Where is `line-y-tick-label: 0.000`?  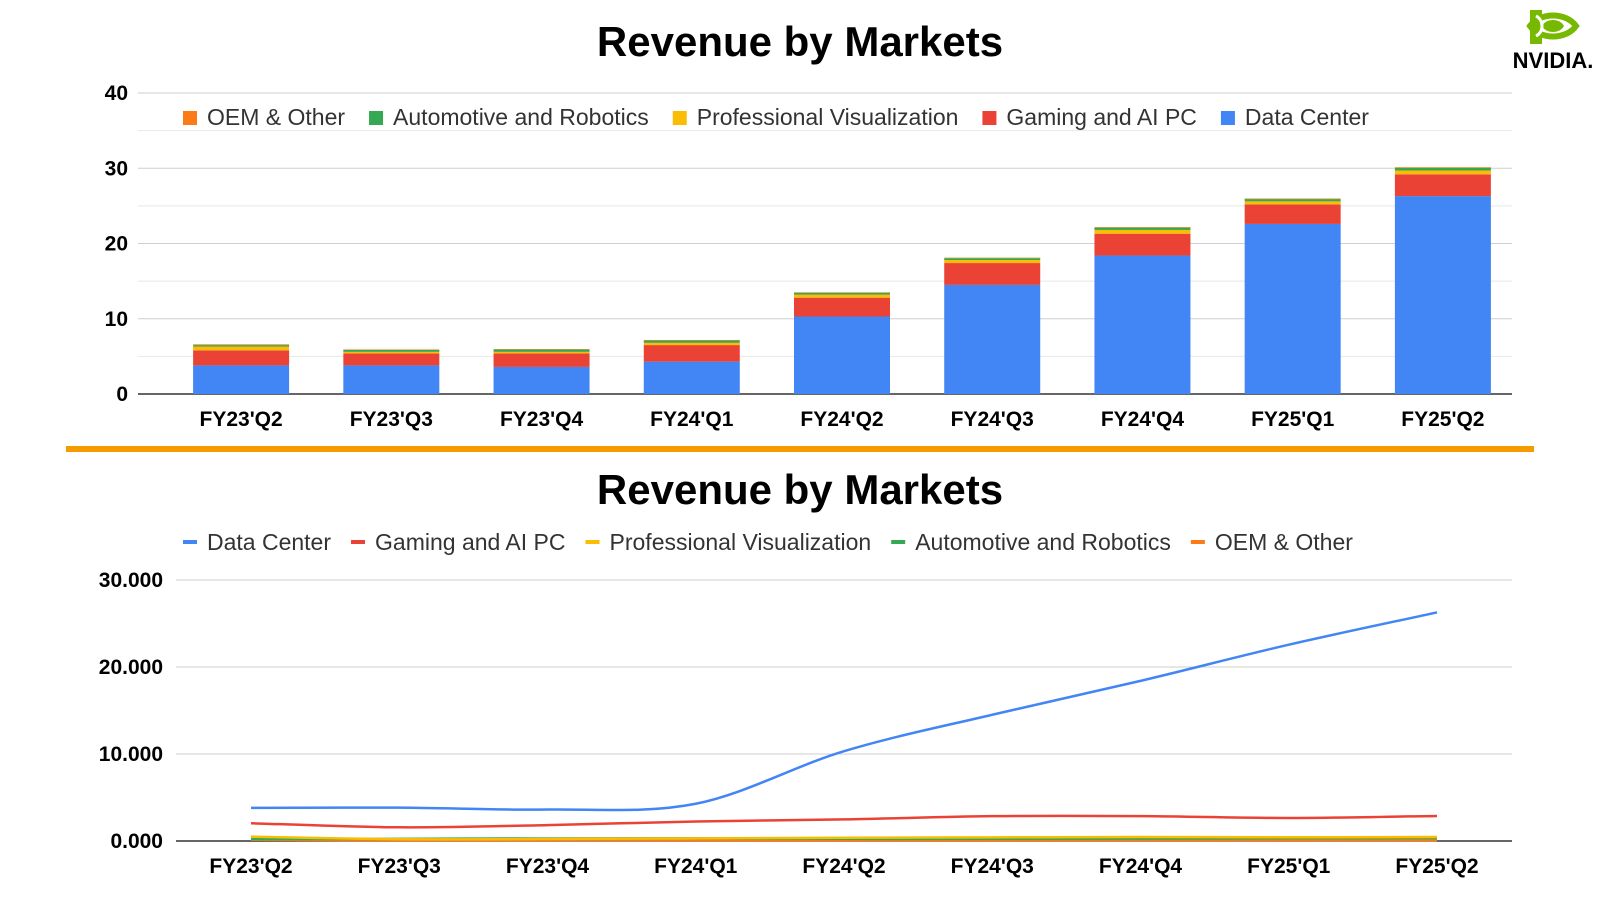
line-y-tick-label: 0.000 is located at coordinates (136, 841).